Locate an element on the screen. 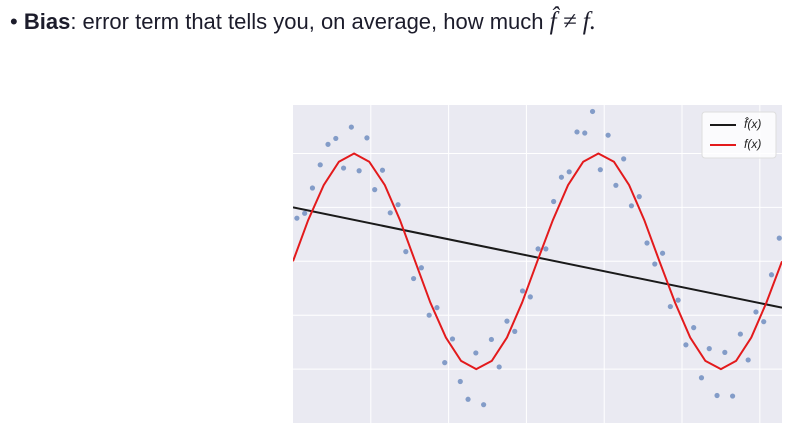 This screenshot has height=438, width=798. legend-label: f(x) is located at coordinates (752, 144).